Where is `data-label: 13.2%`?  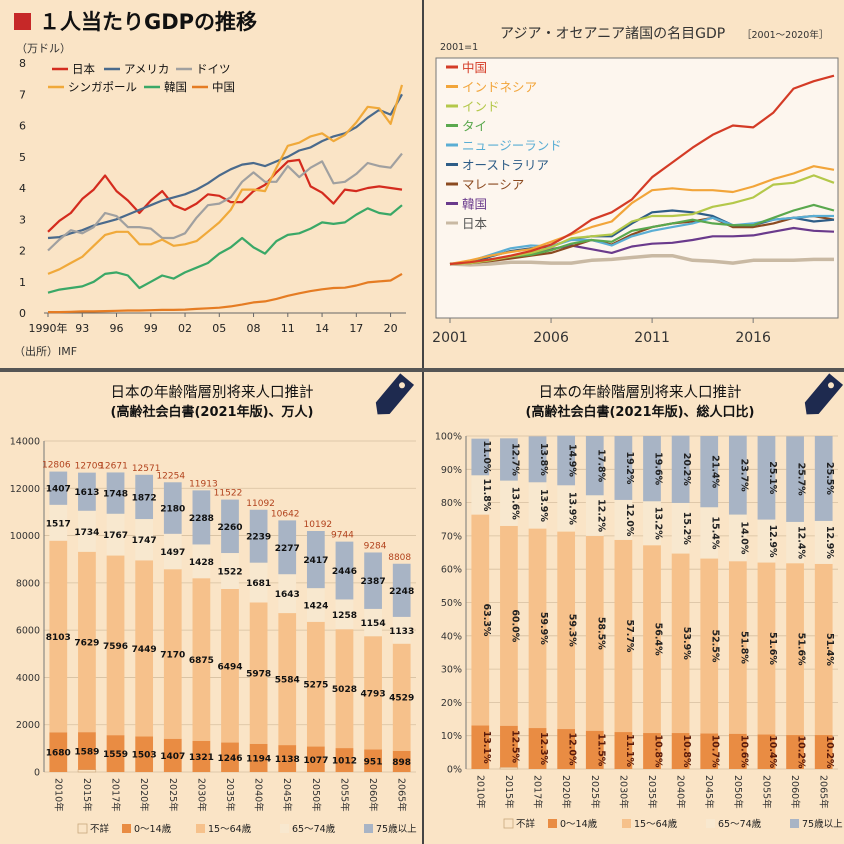 data-label: 13.2% is located at coordinates (658, 523).